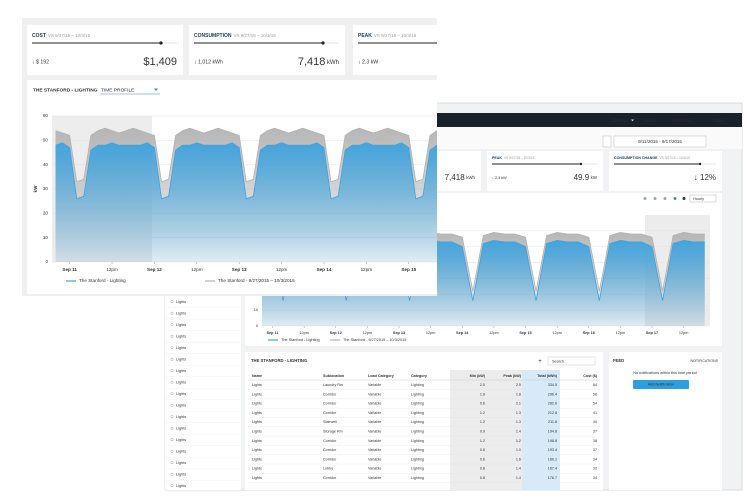  I want to click on interval-label: Hourly, so click(698, 199).